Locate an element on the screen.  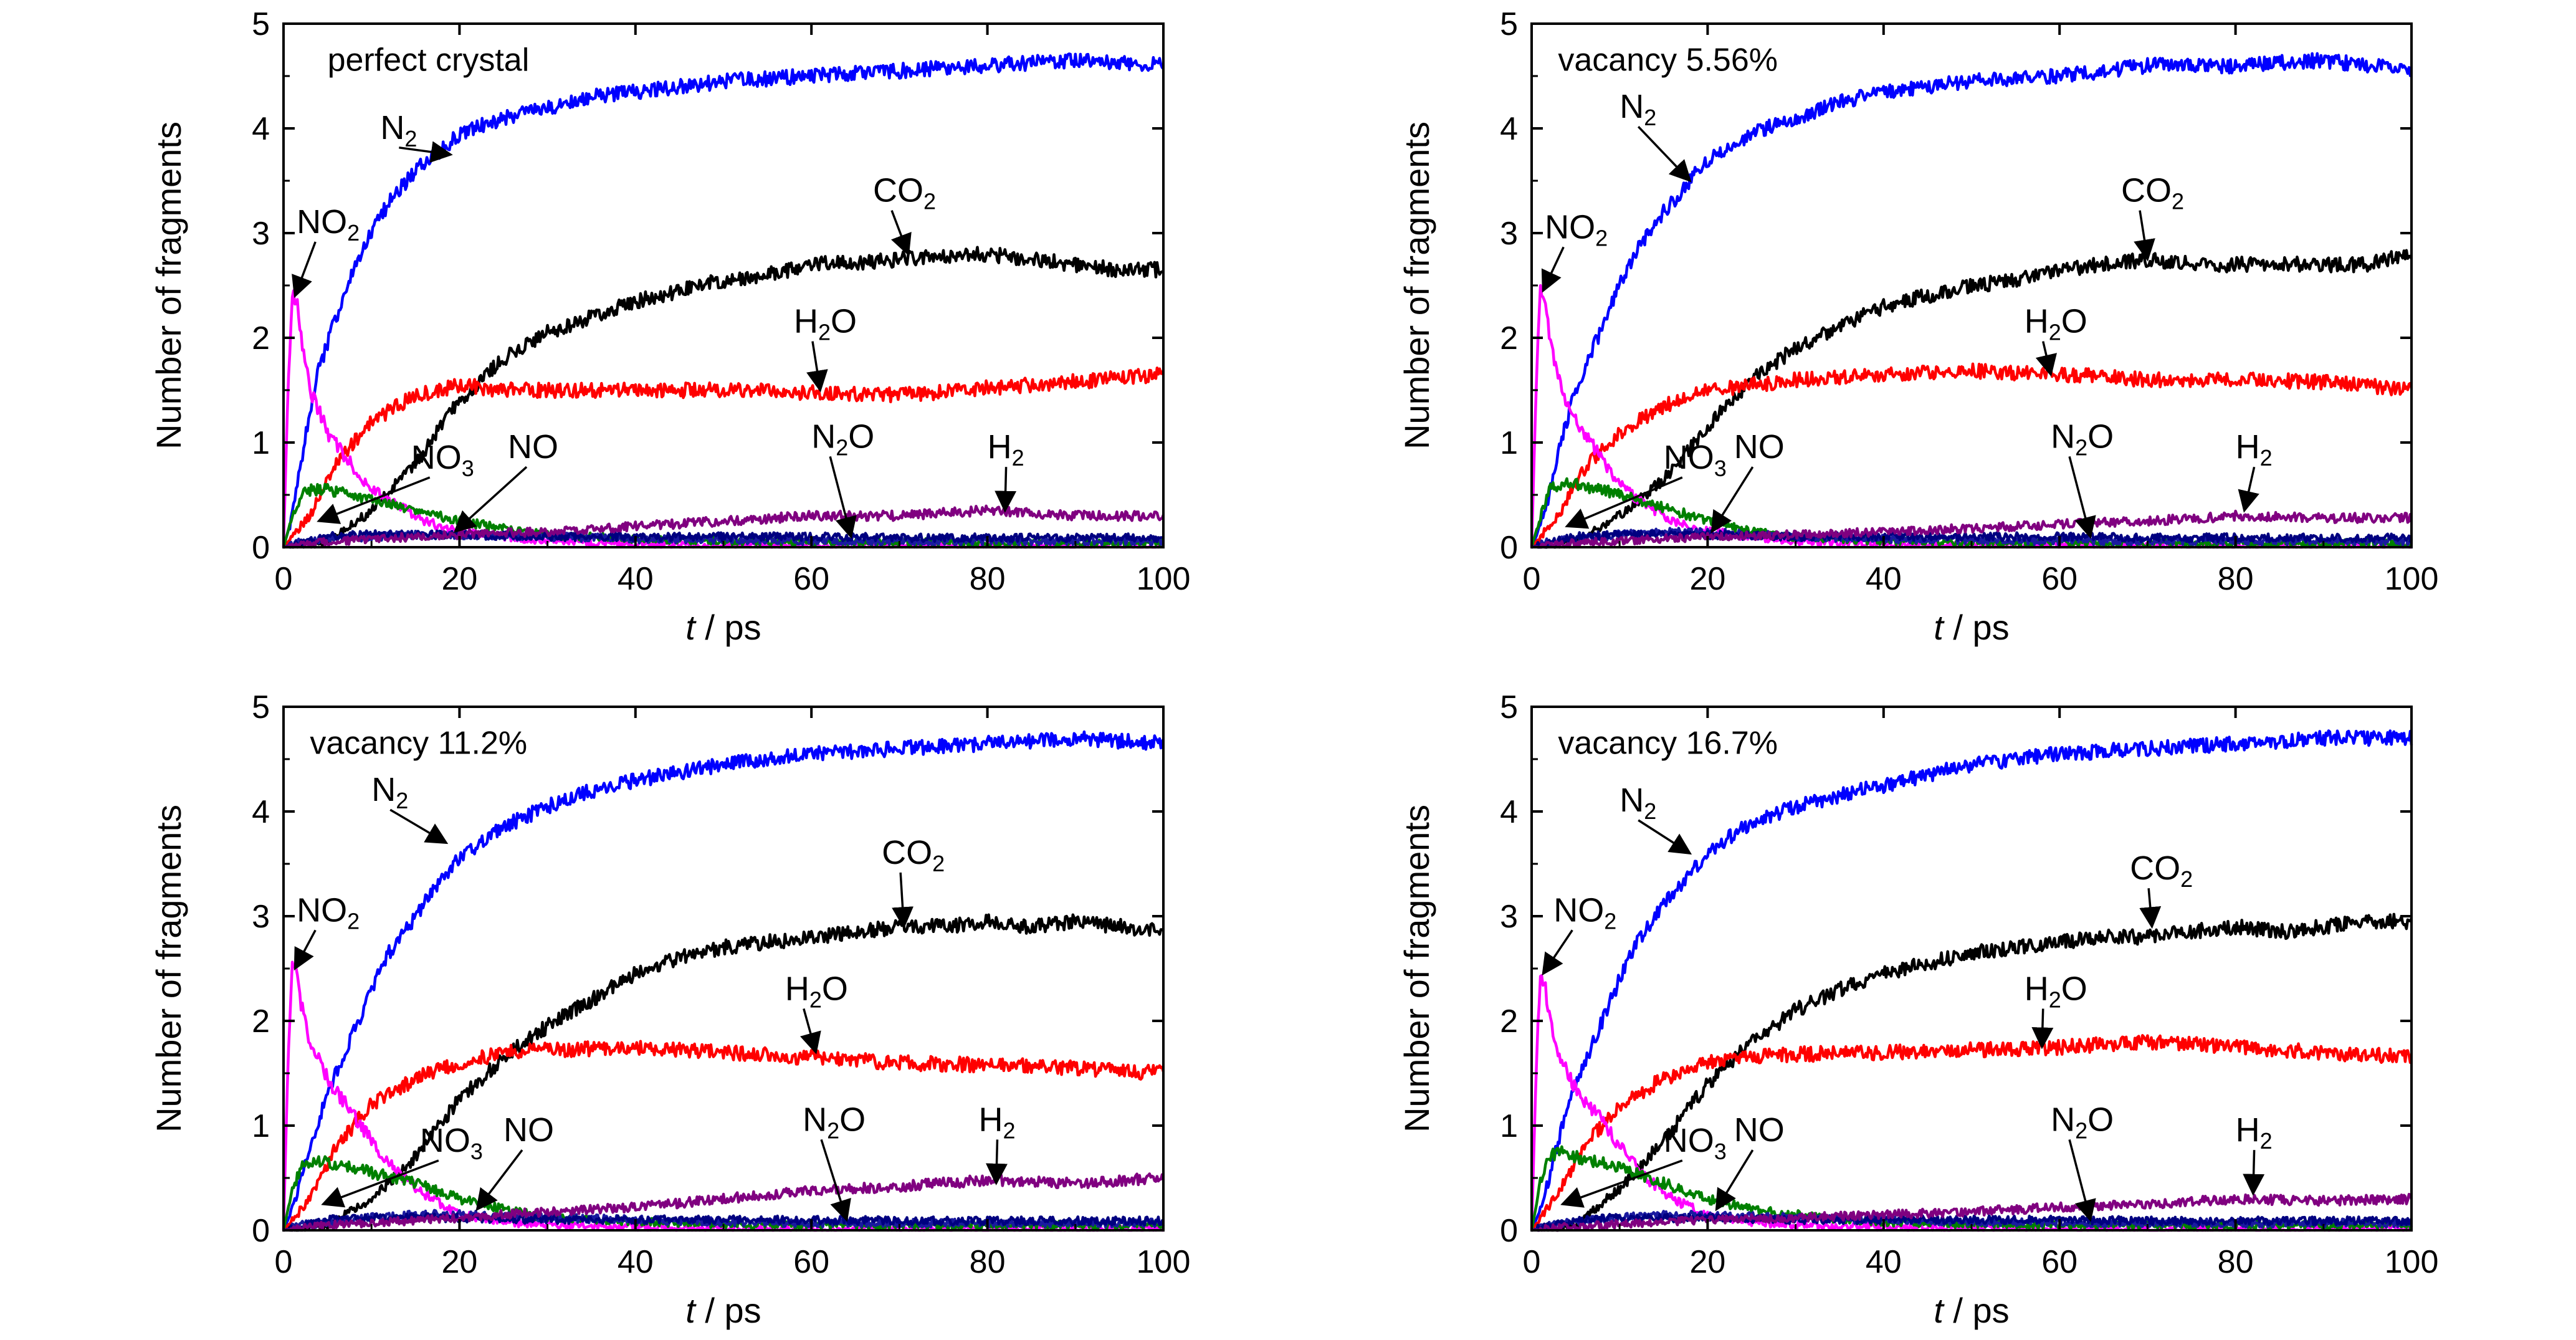
y-tick-label: 2 is located at coordinates (1509, 1022).